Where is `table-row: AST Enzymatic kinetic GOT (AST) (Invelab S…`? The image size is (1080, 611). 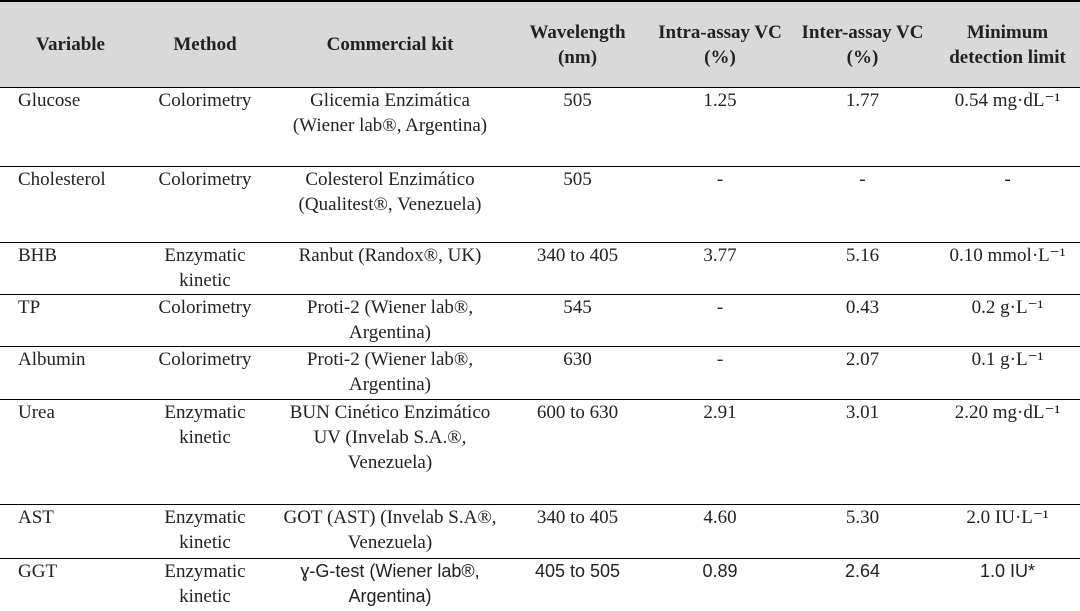 table-row: AST Enzymatic kinetic GOT (AST) (Invelab S… is located at coordinates (540, 531).